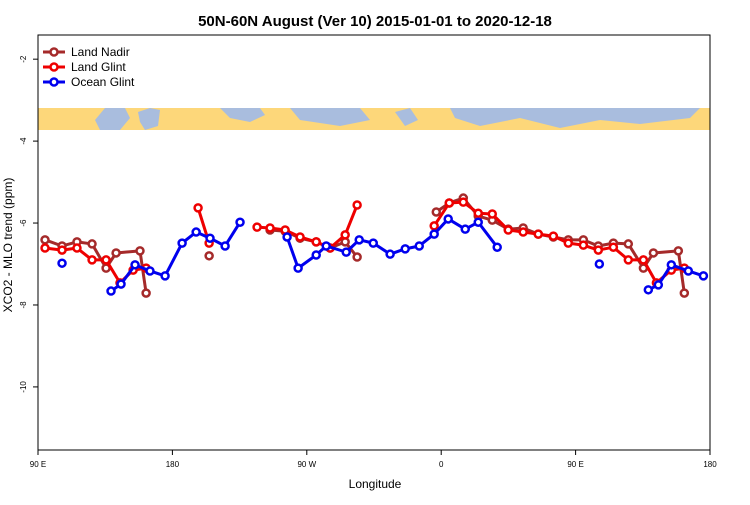 Image resolution: width=750 pixels, height=505 pixels. I want to click on map-strip, so click(374, 119).